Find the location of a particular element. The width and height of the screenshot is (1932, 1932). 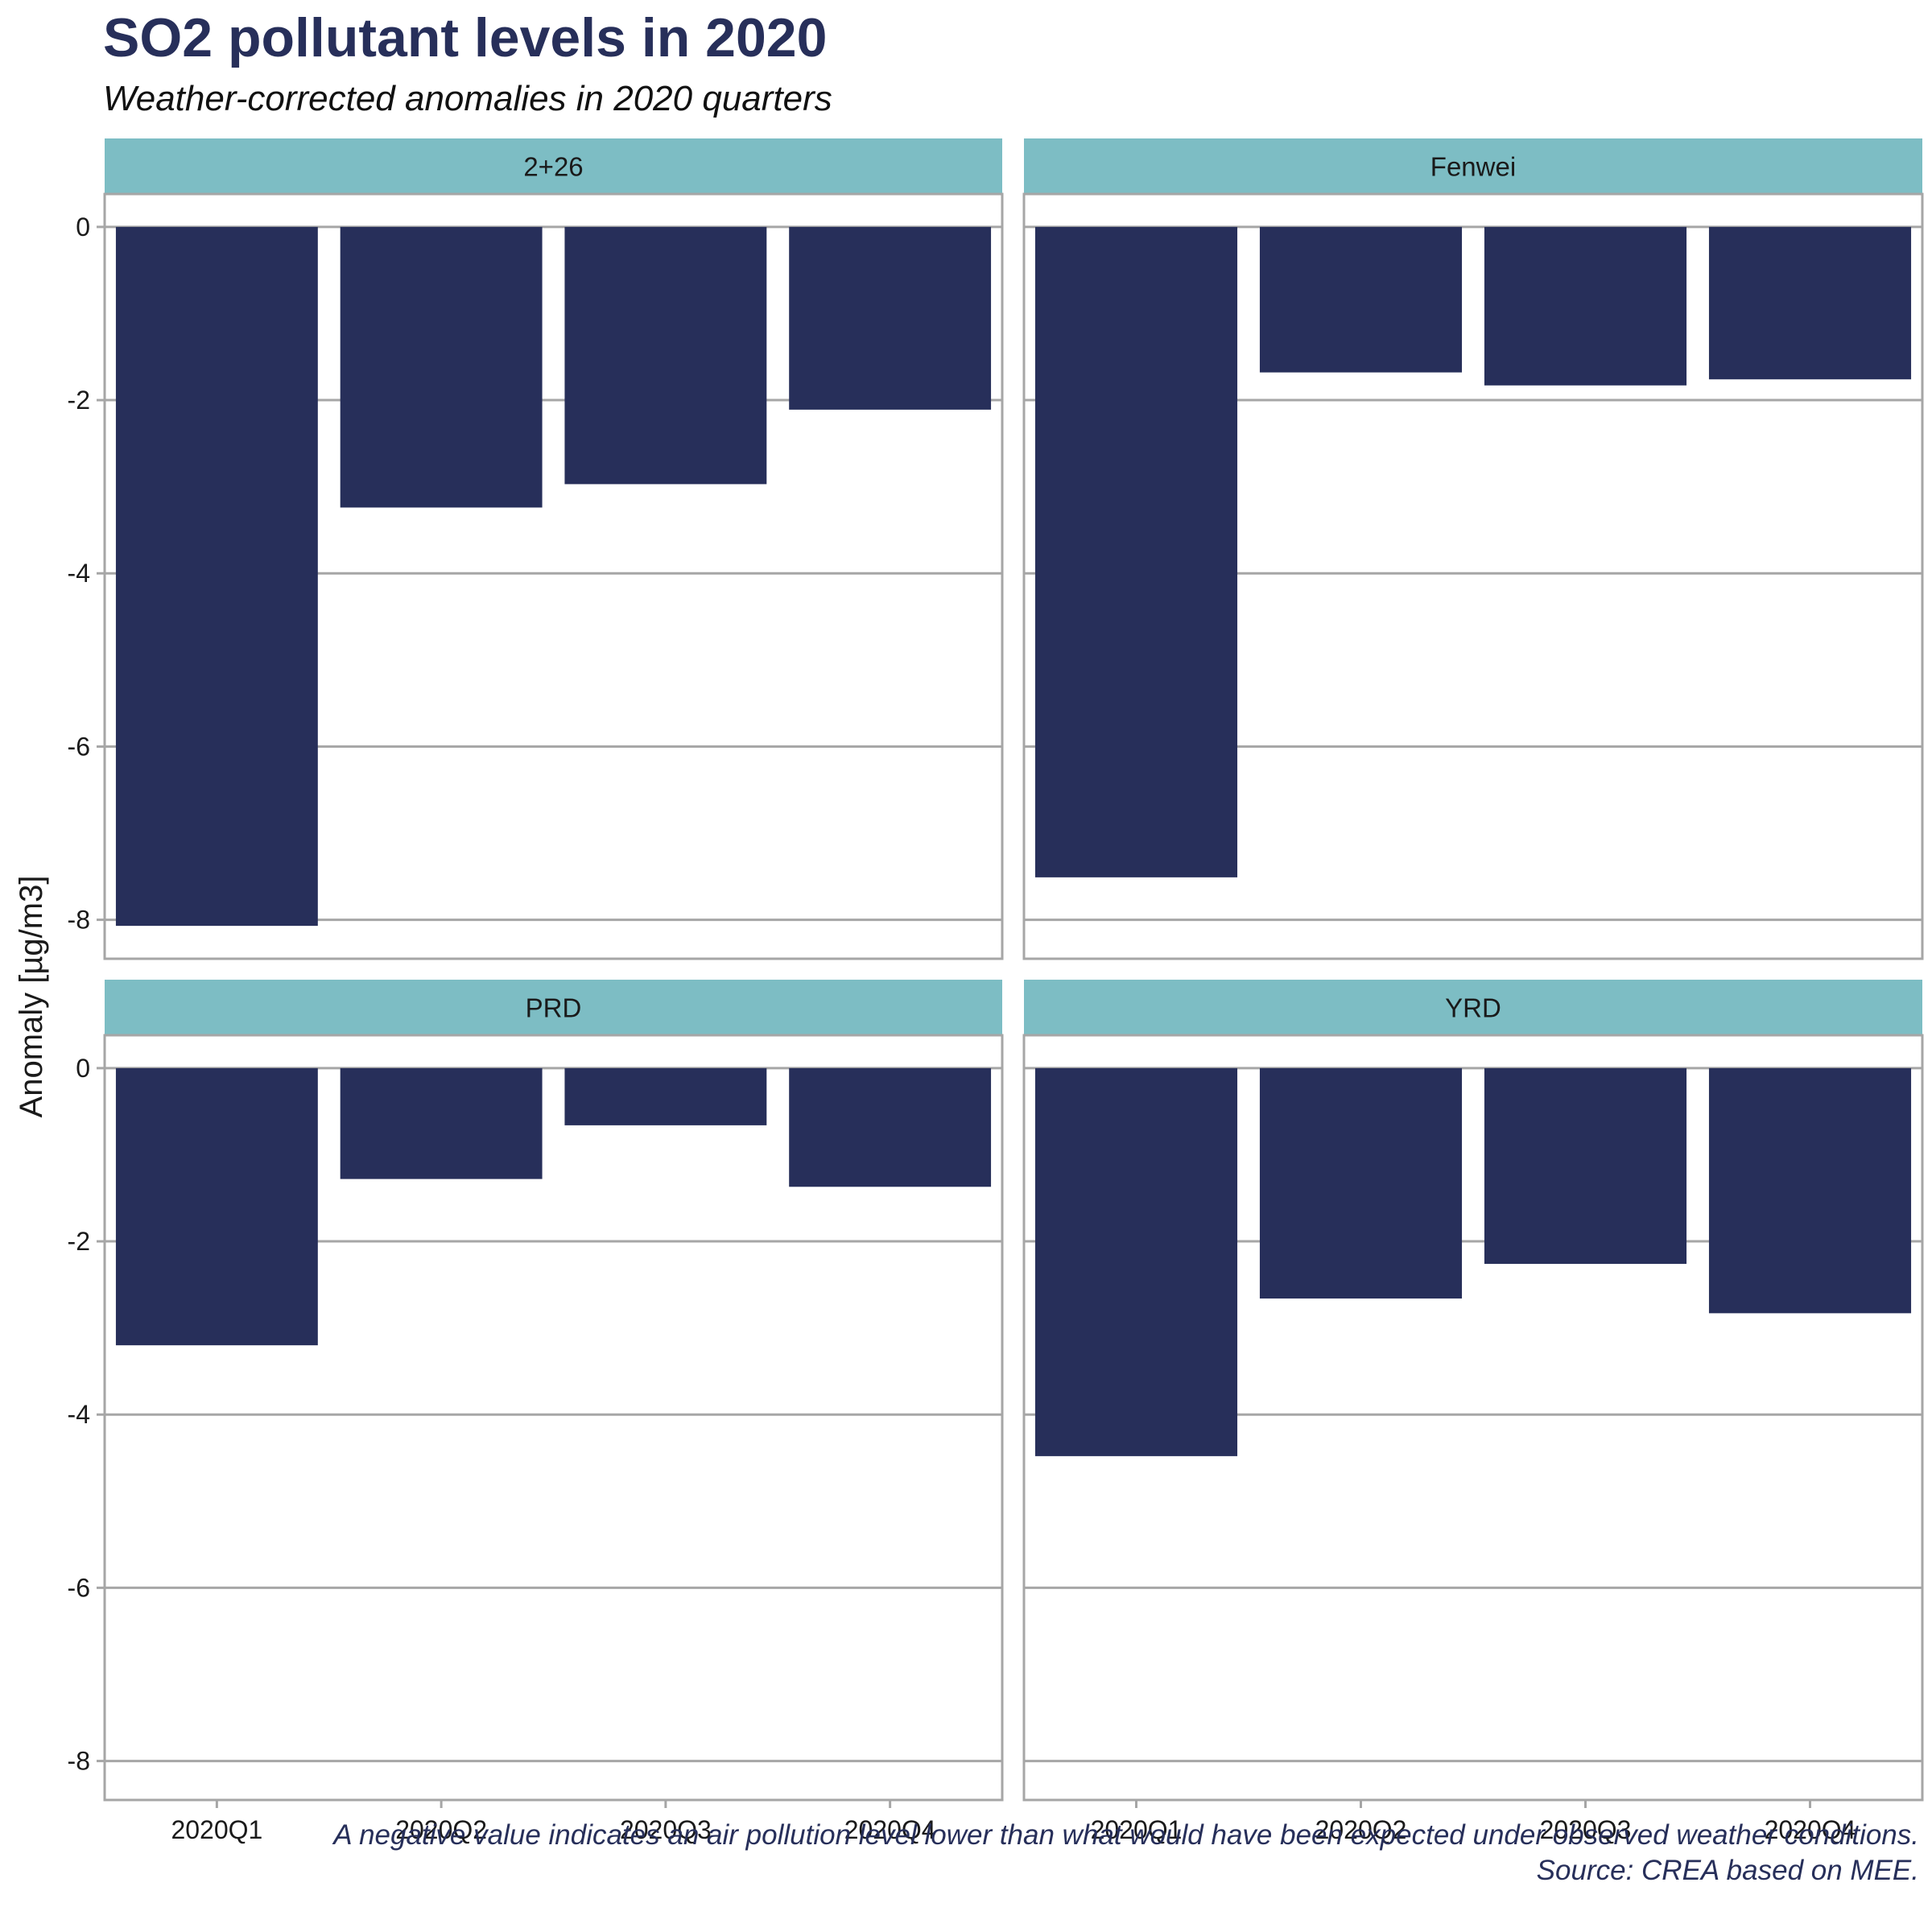

panel-strip-label: 2+26 is located at coordinates (553, 167).